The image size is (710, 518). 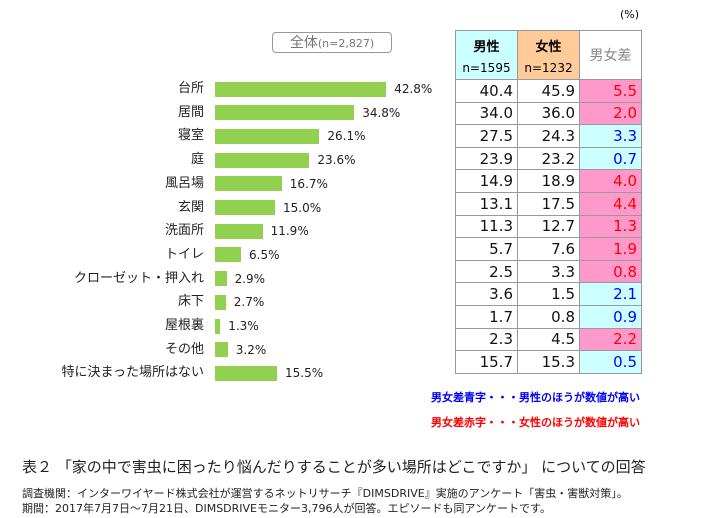 I want to click on chart-title: 全体(n=2,827), so click(x=332, y=42).